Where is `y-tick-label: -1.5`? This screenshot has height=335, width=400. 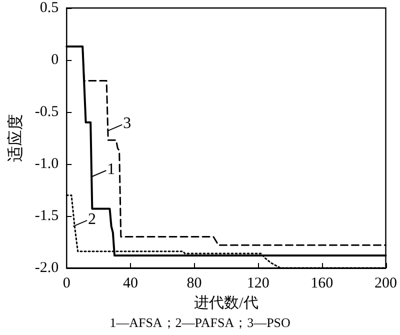 y-tick-label: -1.5 is located at coordinates (46, 216).